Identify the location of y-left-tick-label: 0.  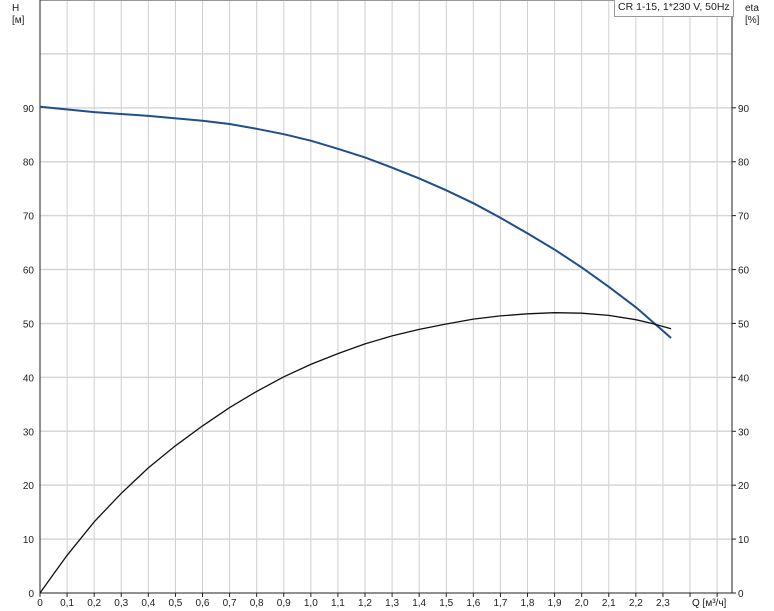
(31, 594).